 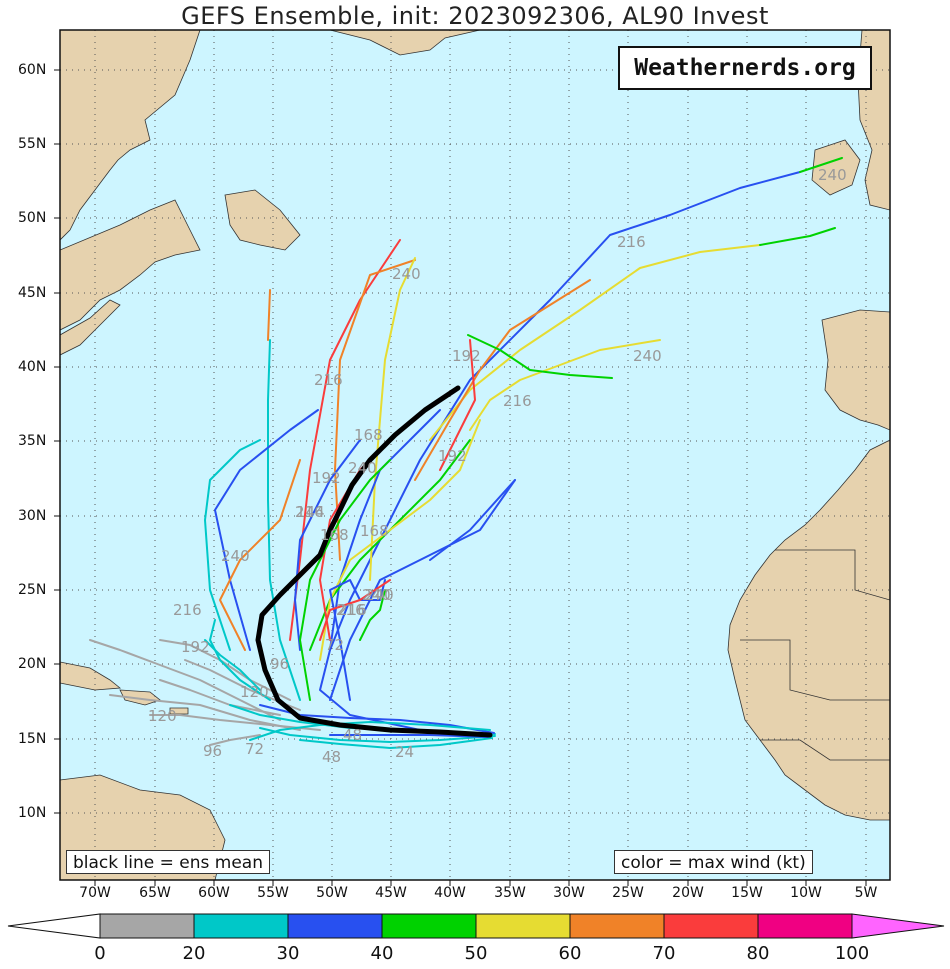 I want to click on colorbar-label: 0, so click(x=100, y=953).